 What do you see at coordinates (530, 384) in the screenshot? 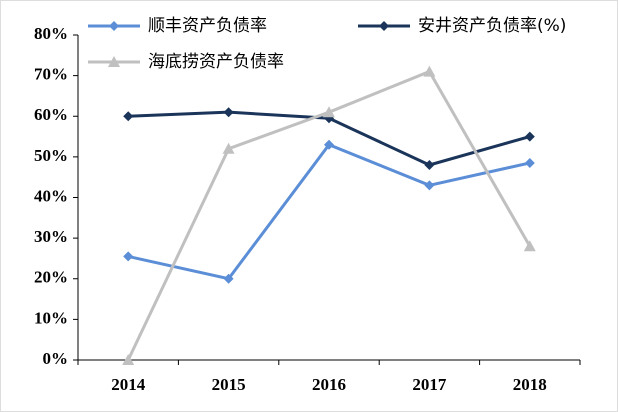
I see `x-tick-label: 2018` at bounding box center [530, 384].